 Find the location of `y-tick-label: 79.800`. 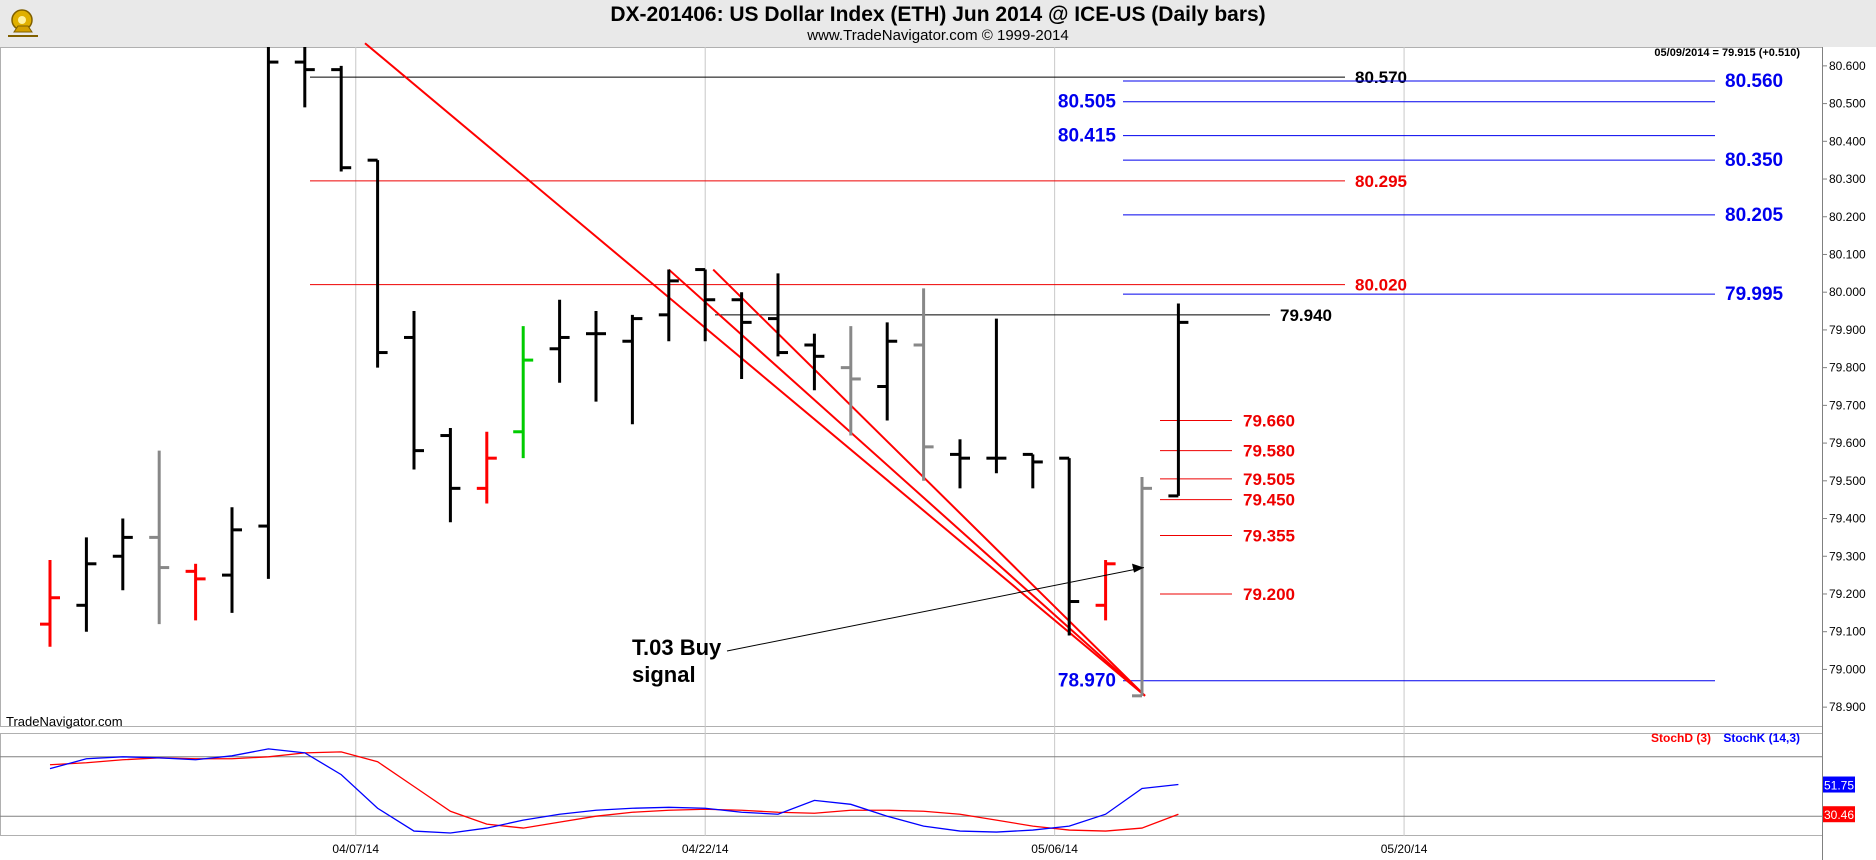

y-tick-label: 79.800 is located at coordinates (1847, 368).